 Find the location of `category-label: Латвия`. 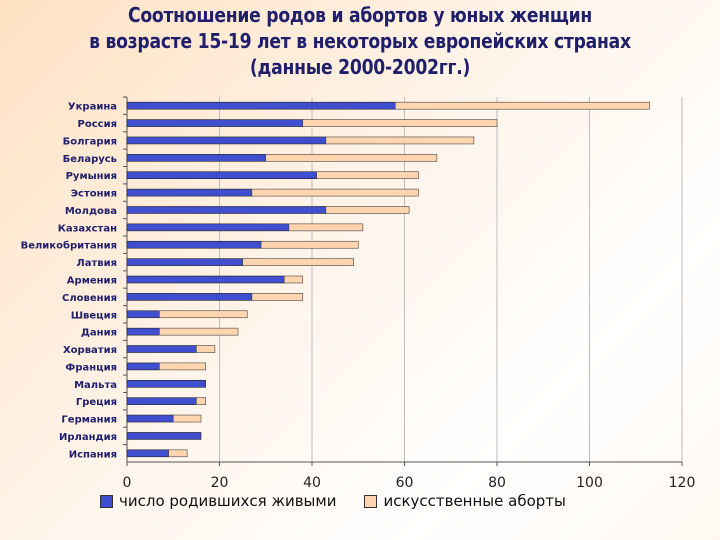

category-label: Латвия is located at coordinates (96, 263).